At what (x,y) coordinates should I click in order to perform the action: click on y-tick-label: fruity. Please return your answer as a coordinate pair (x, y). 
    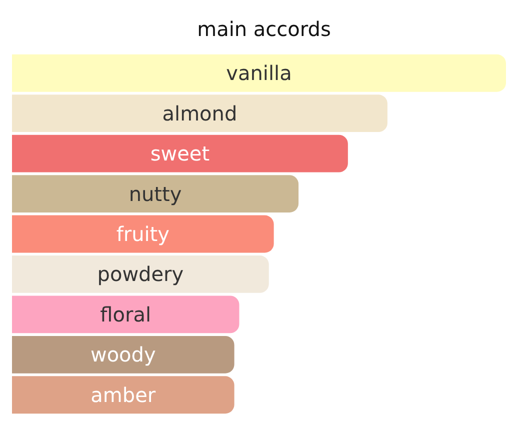
    Looking at the image, I should click on (143, 234).